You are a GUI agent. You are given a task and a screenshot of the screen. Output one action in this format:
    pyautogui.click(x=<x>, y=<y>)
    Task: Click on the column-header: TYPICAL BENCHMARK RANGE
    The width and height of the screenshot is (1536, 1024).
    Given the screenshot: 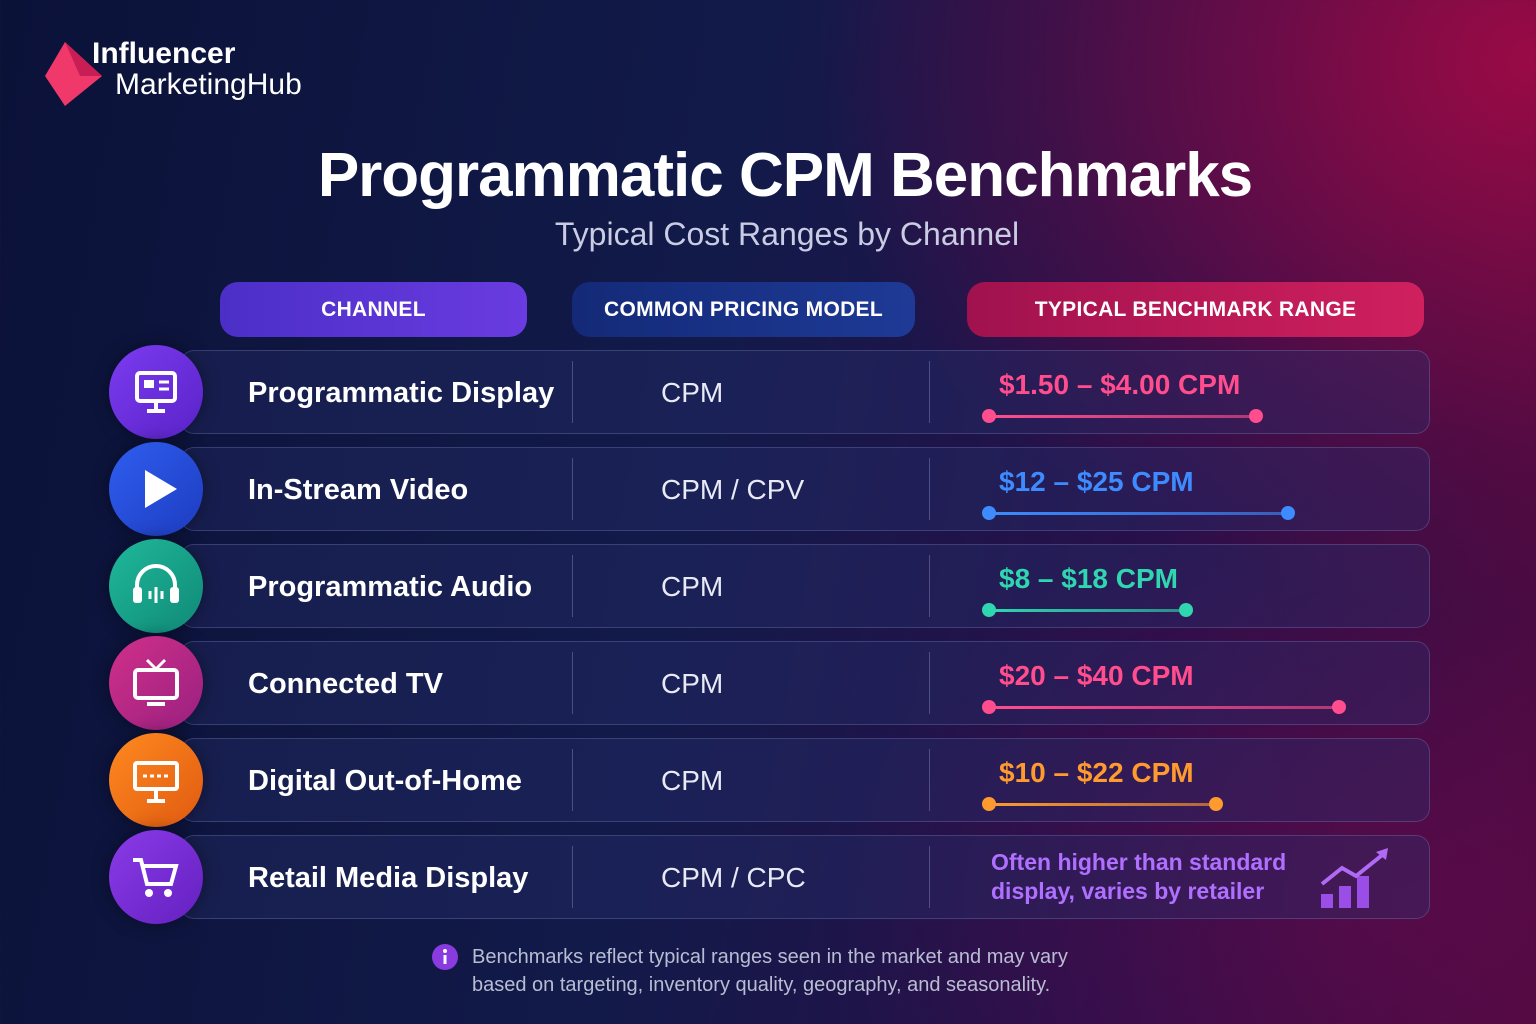 What is the action you would take?
    pyautogui.click(x=1195, y=309)
    